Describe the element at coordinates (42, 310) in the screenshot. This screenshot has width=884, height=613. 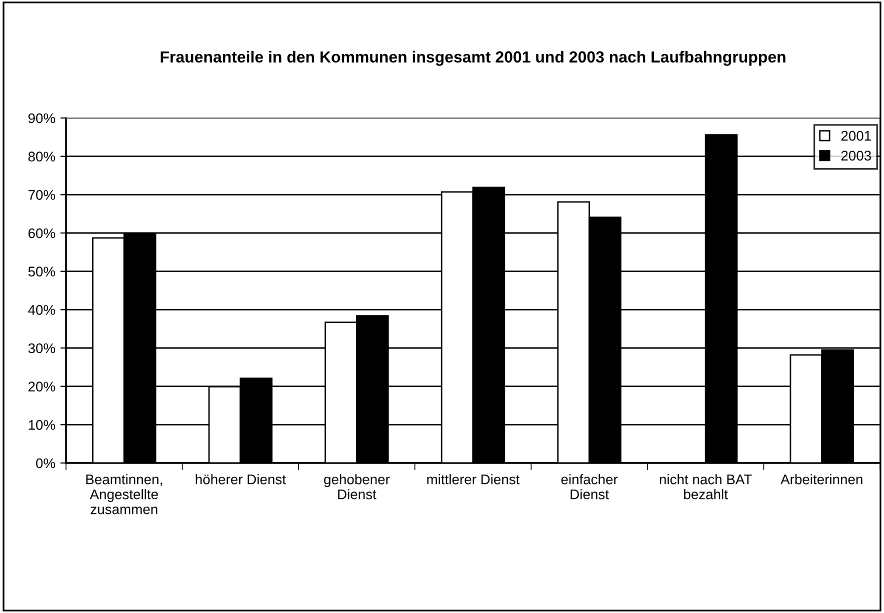
I see `y-tick-label: 40%` at that location.